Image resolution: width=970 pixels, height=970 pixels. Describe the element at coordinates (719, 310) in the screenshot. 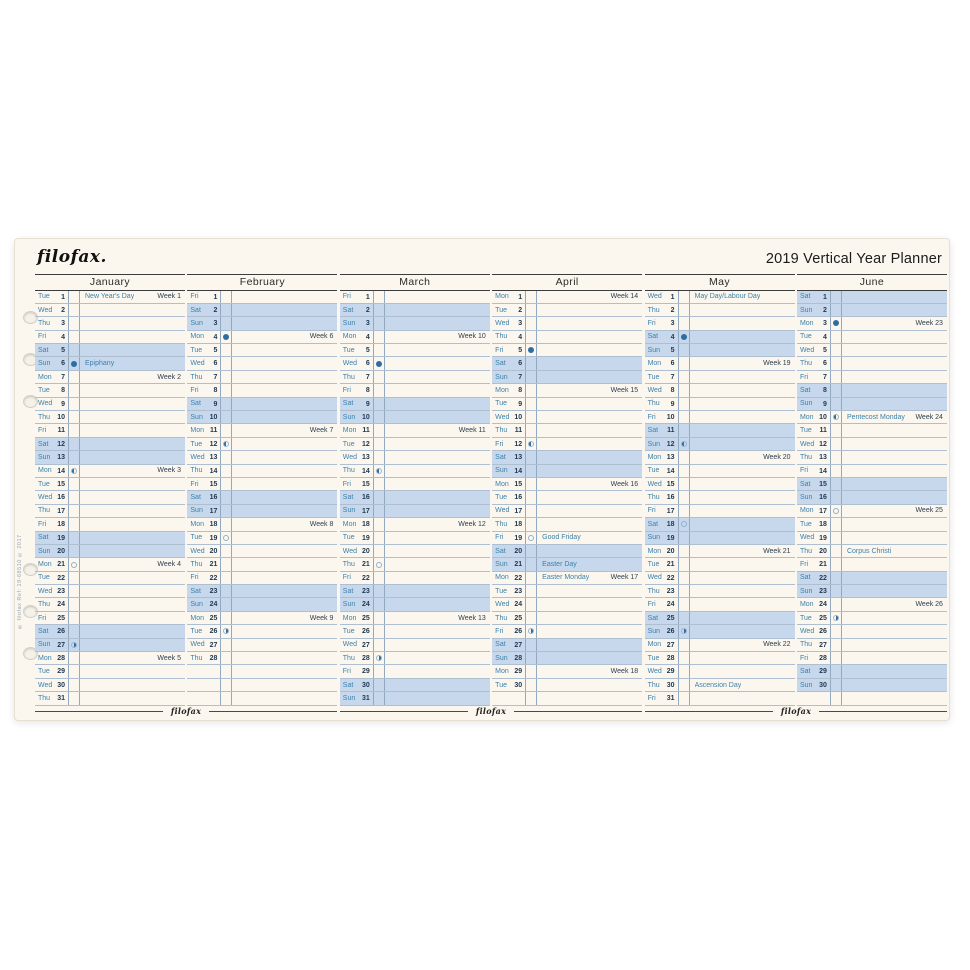

I see `day-row: Thu 2` at that location.